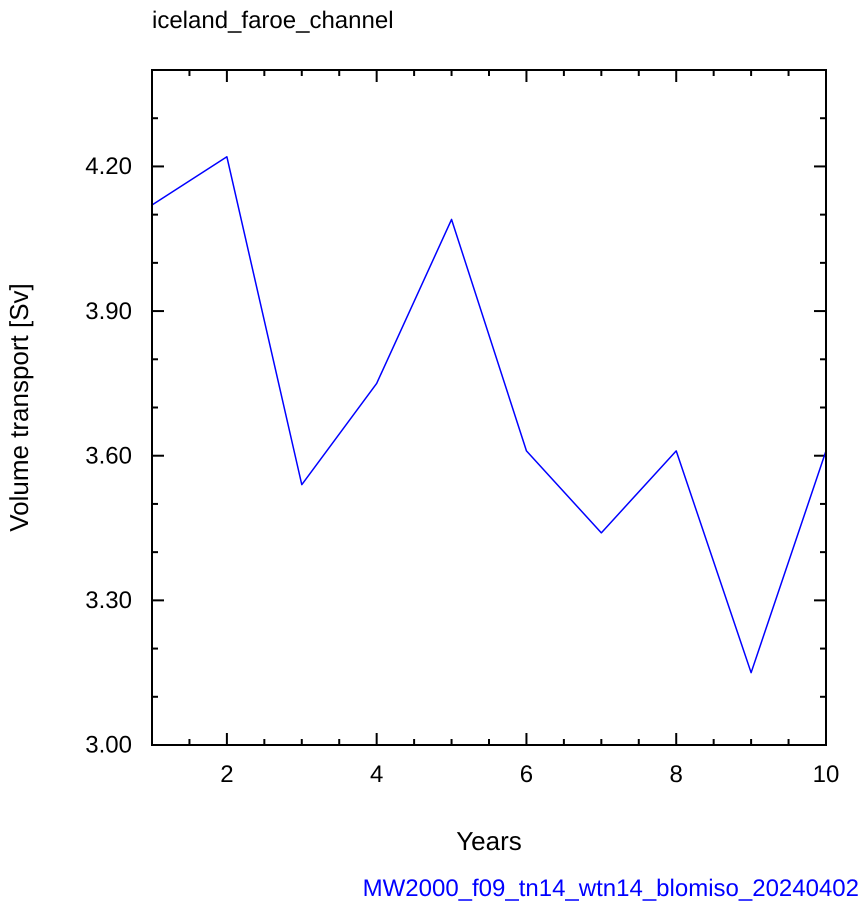 This screenshot has width=865, height=911. What do you see at coordinates (108, 745) in the screenshot?
I see `y-tick-label: 3.00` at bounding box center [108, 745].